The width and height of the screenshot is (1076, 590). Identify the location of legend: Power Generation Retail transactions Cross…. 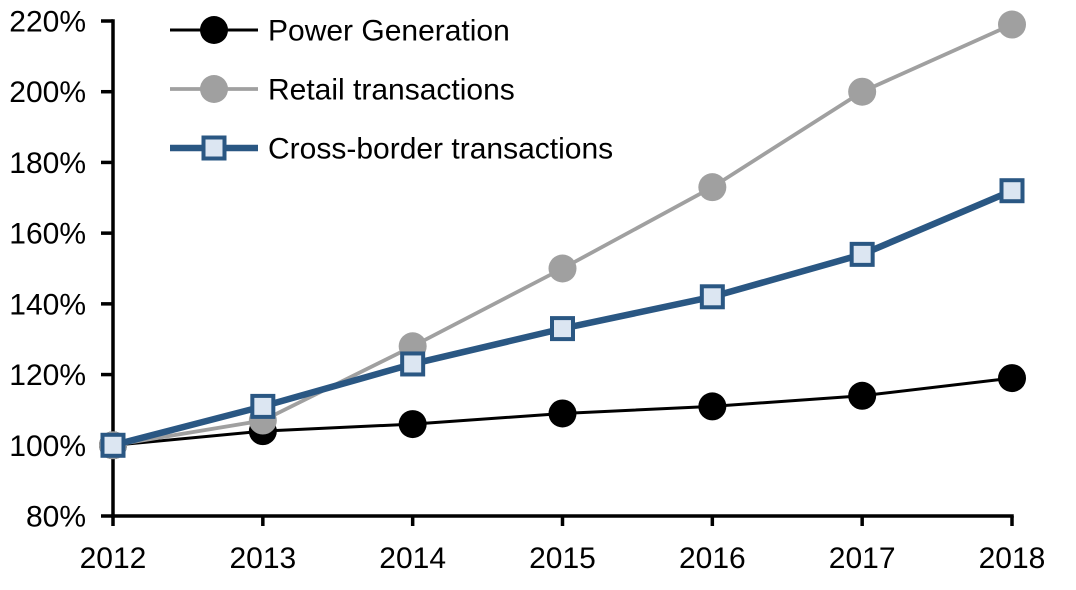
(391, 90).